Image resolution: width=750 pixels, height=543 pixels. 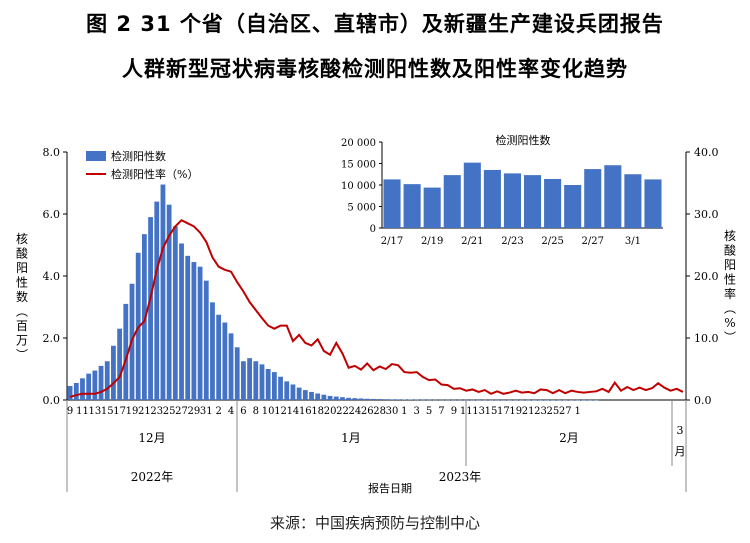 What do you see at coordinates (52, 338) in the screenshot?
I see `left-y-tick-label: 2.0` at bounding box center [52, 338].